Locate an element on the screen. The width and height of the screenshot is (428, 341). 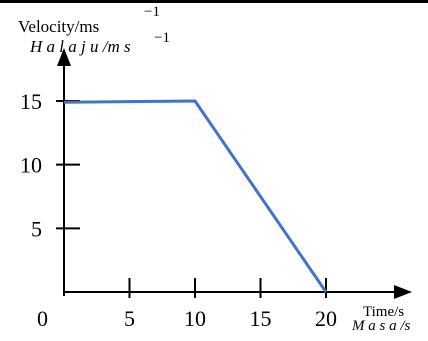
x-tick-label: 15 is located at coordinates (261, 318).